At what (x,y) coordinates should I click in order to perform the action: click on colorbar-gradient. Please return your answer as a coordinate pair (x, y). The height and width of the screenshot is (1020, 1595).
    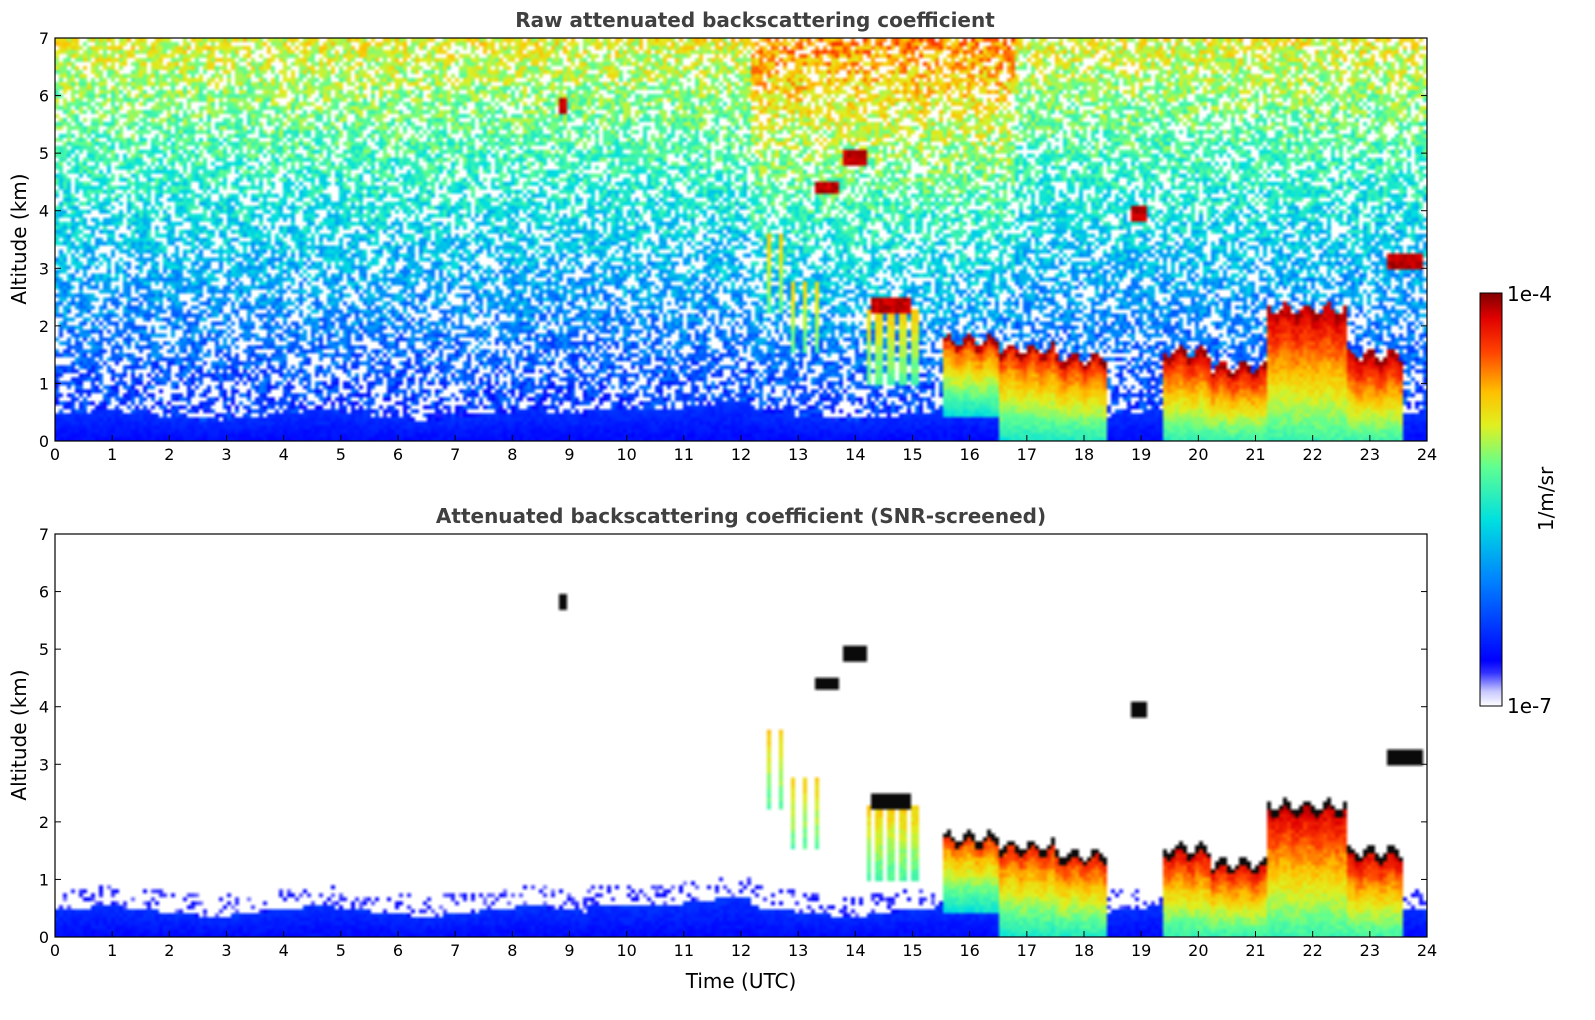
    Looking at the image, I should click on (1491, 499).